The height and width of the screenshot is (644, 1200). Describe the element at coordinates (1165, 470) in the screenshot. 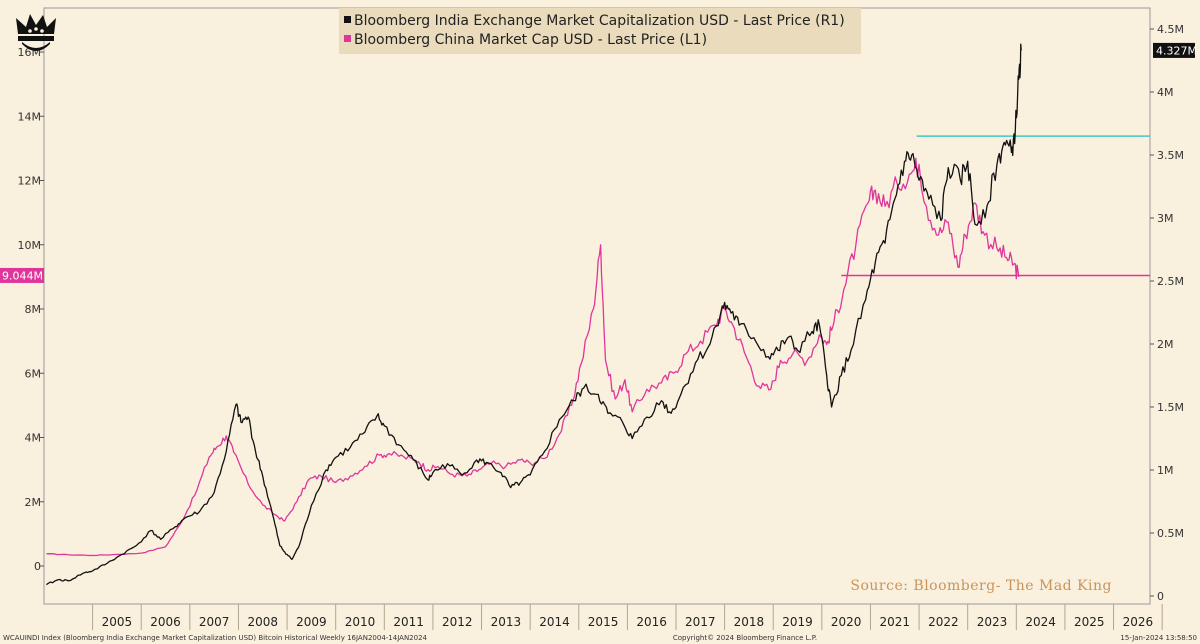

I see `right-tick-label: 1M` at that location.